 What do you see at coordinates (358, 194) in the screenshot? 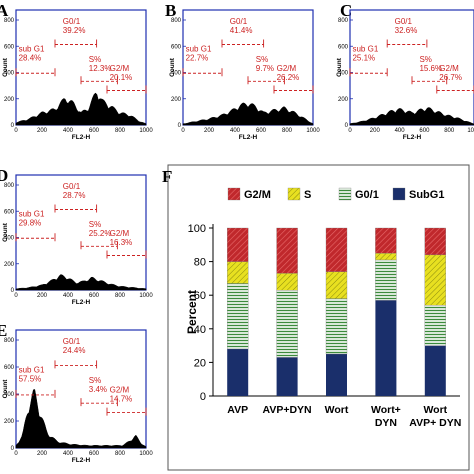
I see `legend-item-g01: G0/1` at bounding box center [358, 194].